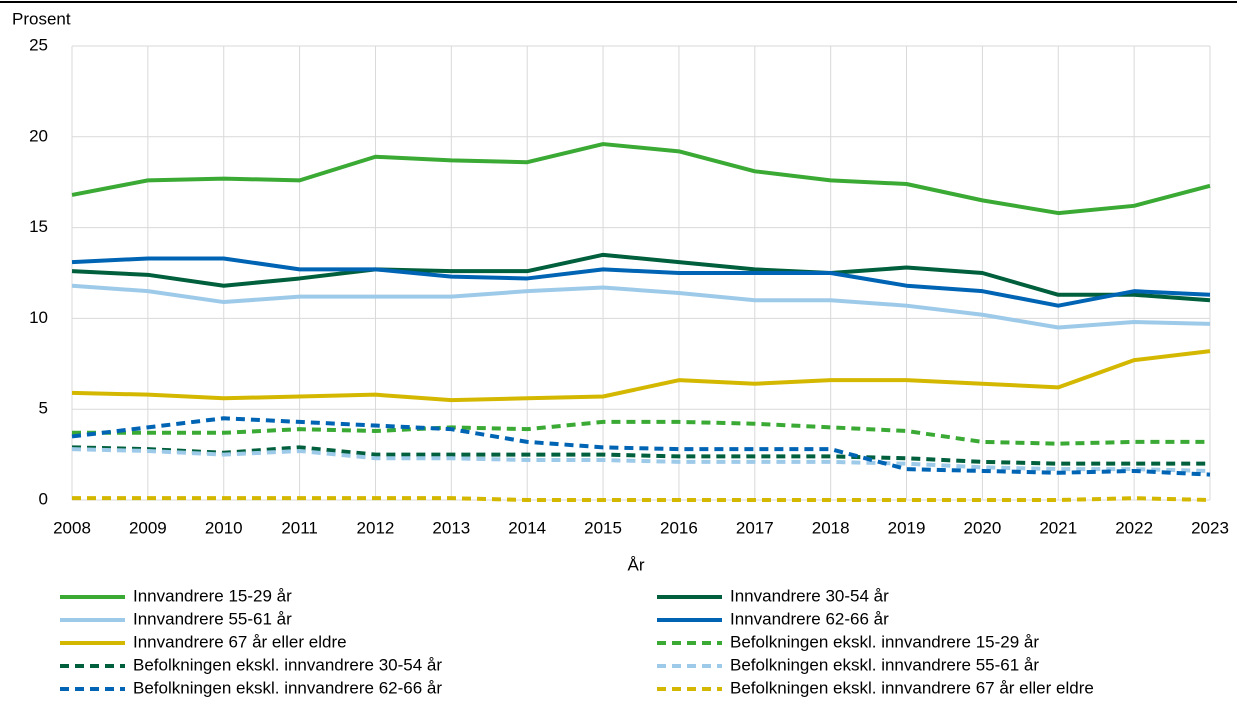  Describe the element at coordinates (527, 527) in the screenshot. I see `x-tick-label: 2014` at that location.